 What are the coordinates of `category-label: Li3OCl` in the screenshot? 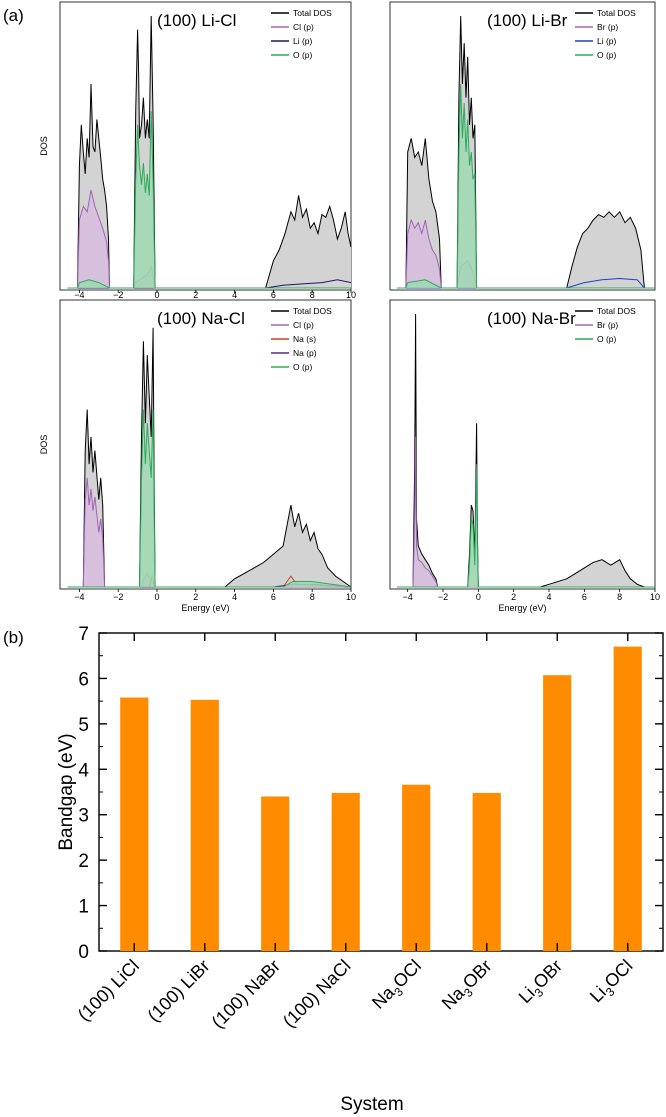 It's located at (613, 983).